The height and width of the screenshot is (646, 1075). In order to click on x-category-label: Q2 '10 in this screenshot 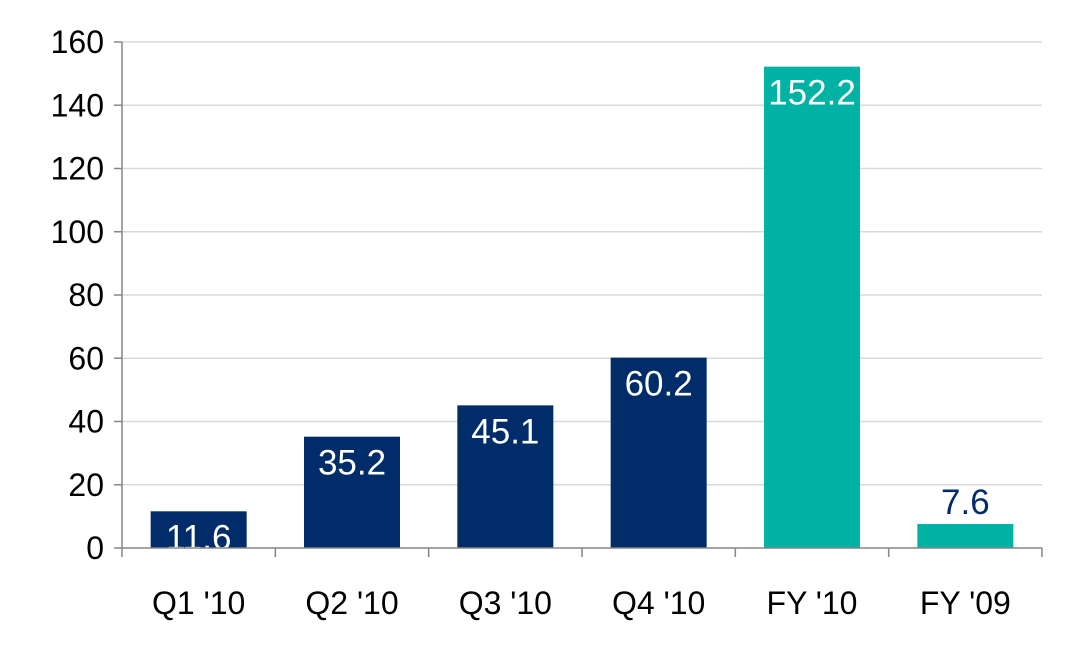, I will do `click(351, 603)`.